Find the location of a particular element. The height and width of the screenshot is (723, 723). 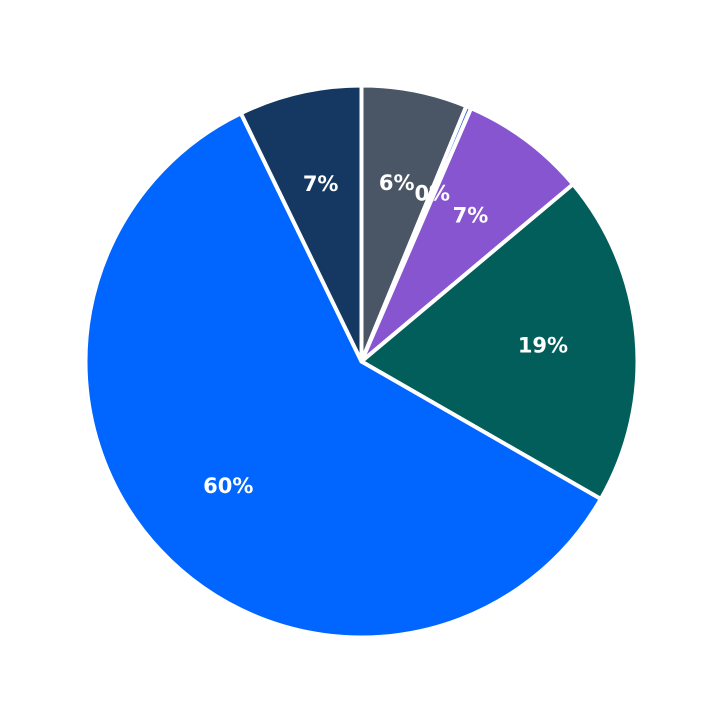

pie-slice-label-3: 19% is located at coordinates (543, 345).